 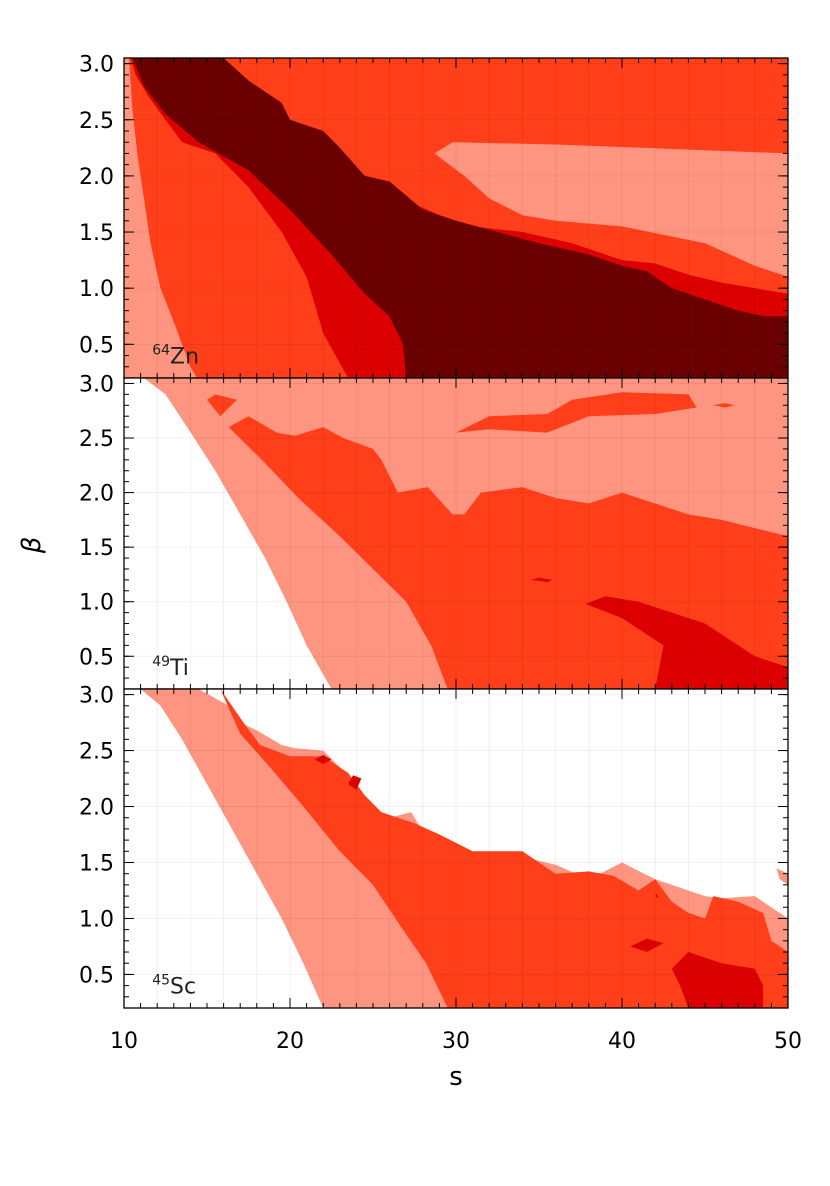 I want to click on axes-group: 10 20 30 40 50, so click(x=456, y=1041).